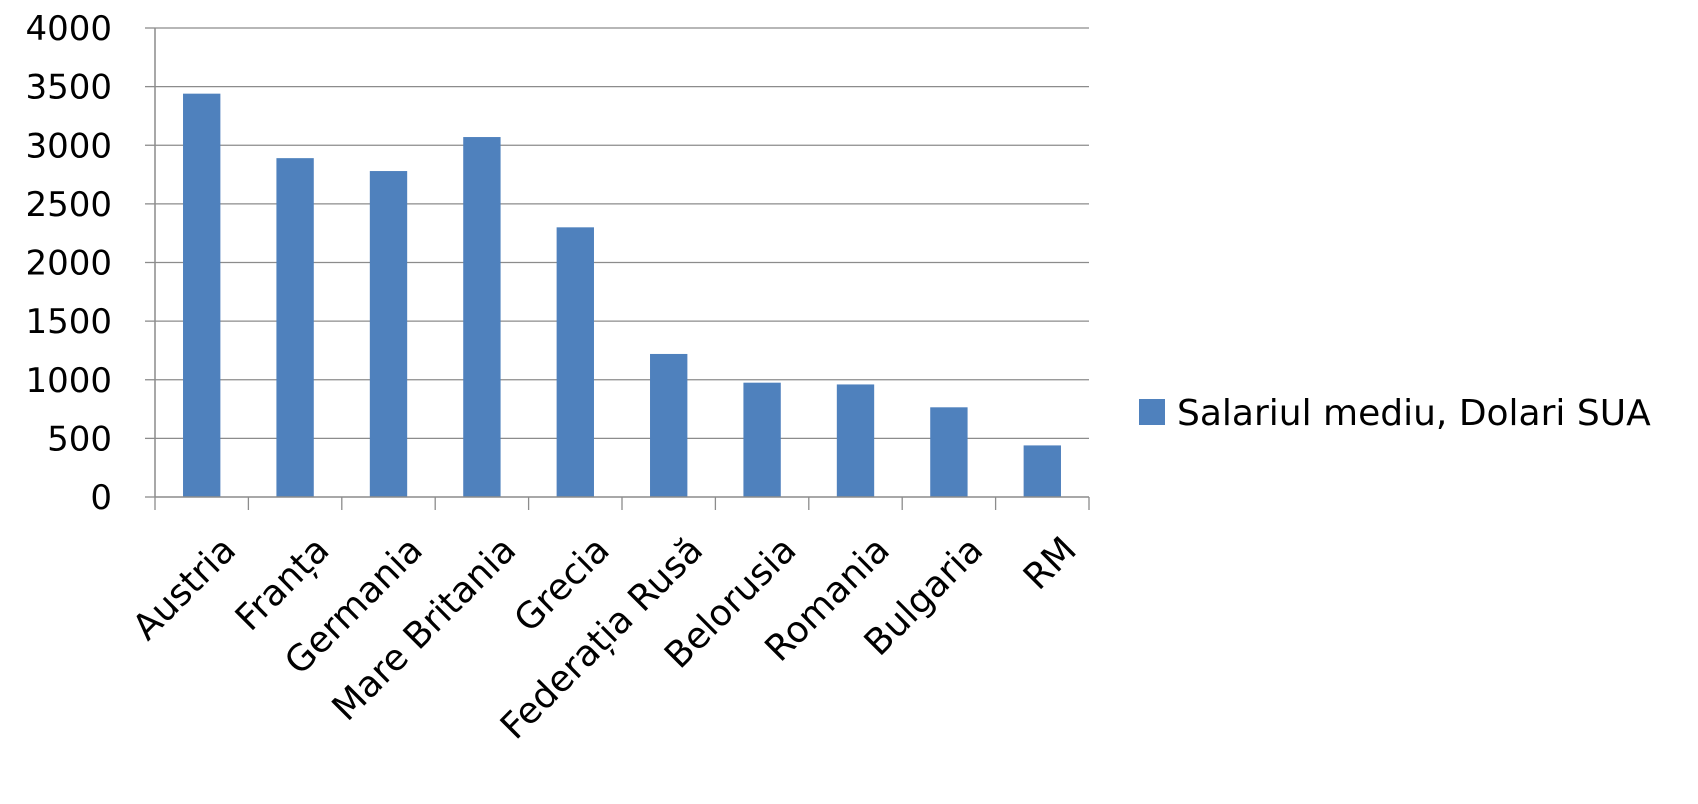 The image size is (1698, 804). Describe the element at coordinates (68, 322) in the screenshot. I see `y-tick-label: 1500` at that location.